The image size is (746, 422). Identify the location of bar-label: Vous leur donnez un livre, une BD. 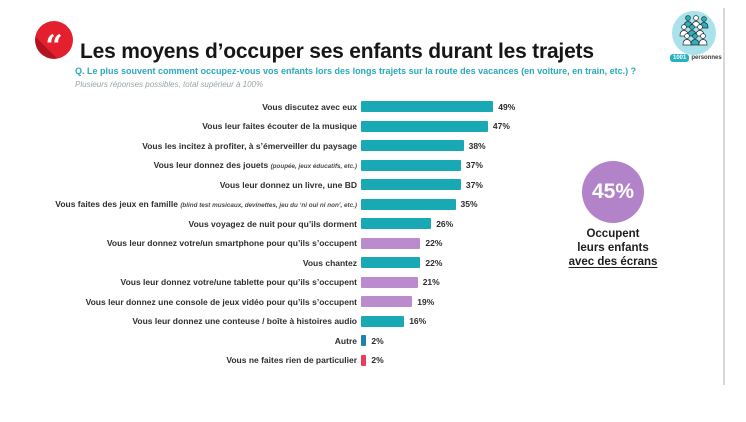
(288, 184).